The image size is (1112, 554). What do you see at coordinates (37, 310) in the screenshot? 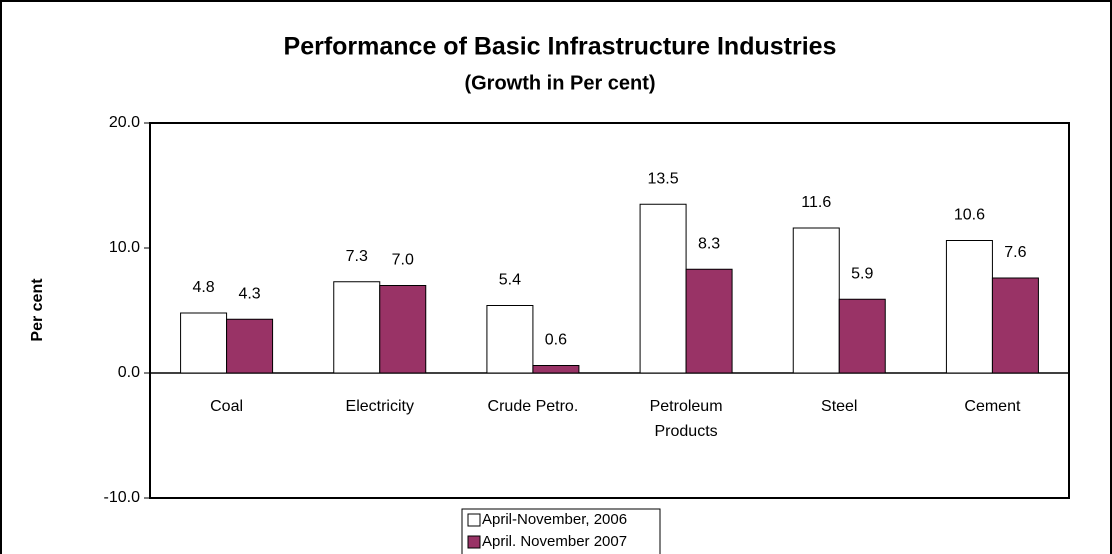
I see `y-axis-label: Per cent` at bounding box center [37, 310].